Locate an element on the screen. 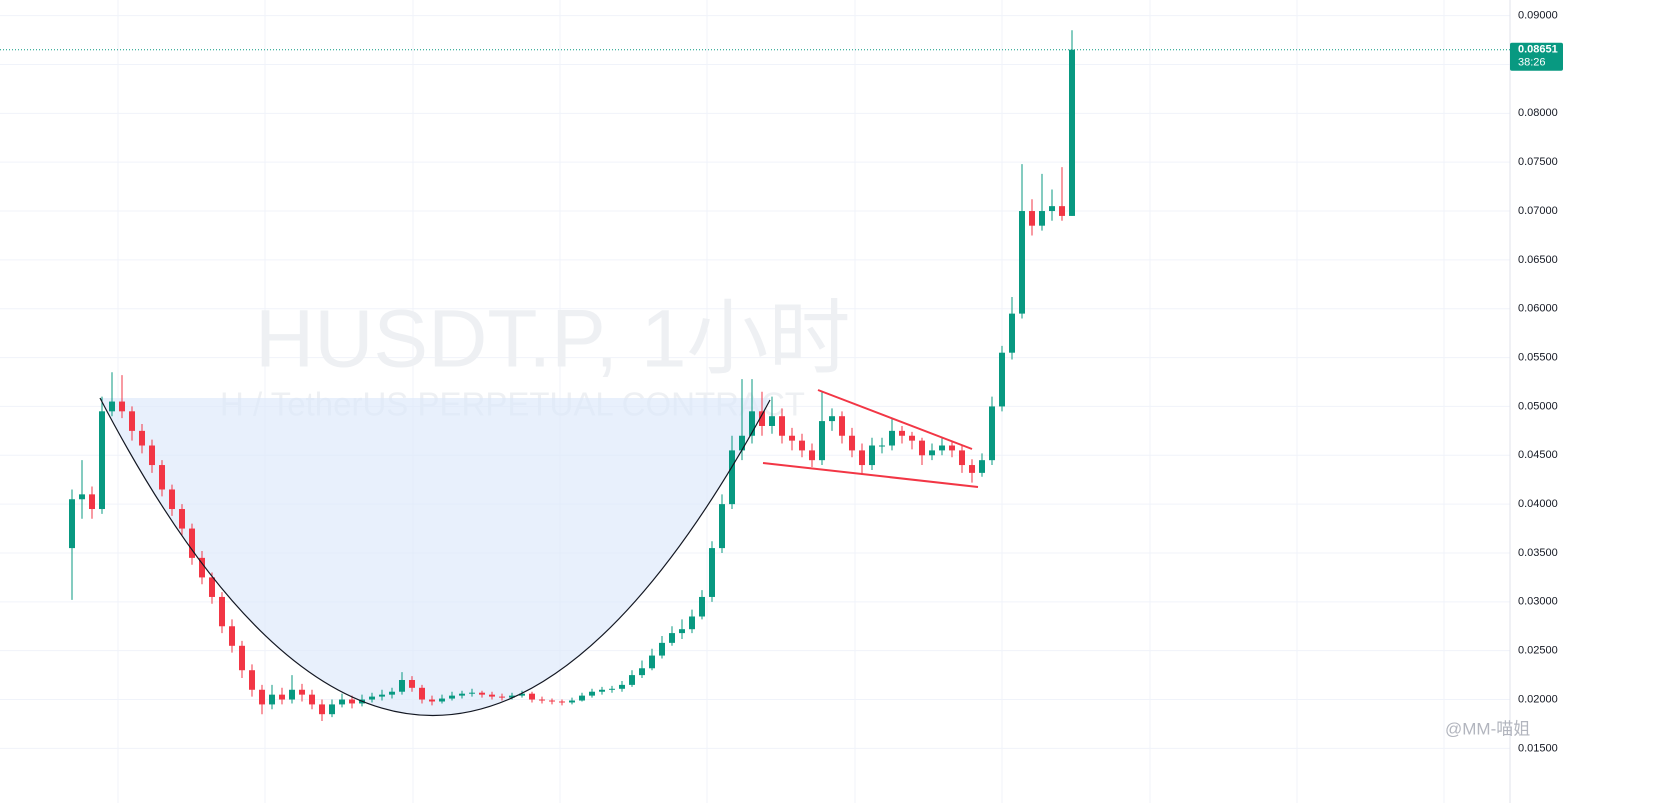 This screenshot has width=1673, height=803. y-tick-label: 0.03000 is located at coordinates (1538, 602).